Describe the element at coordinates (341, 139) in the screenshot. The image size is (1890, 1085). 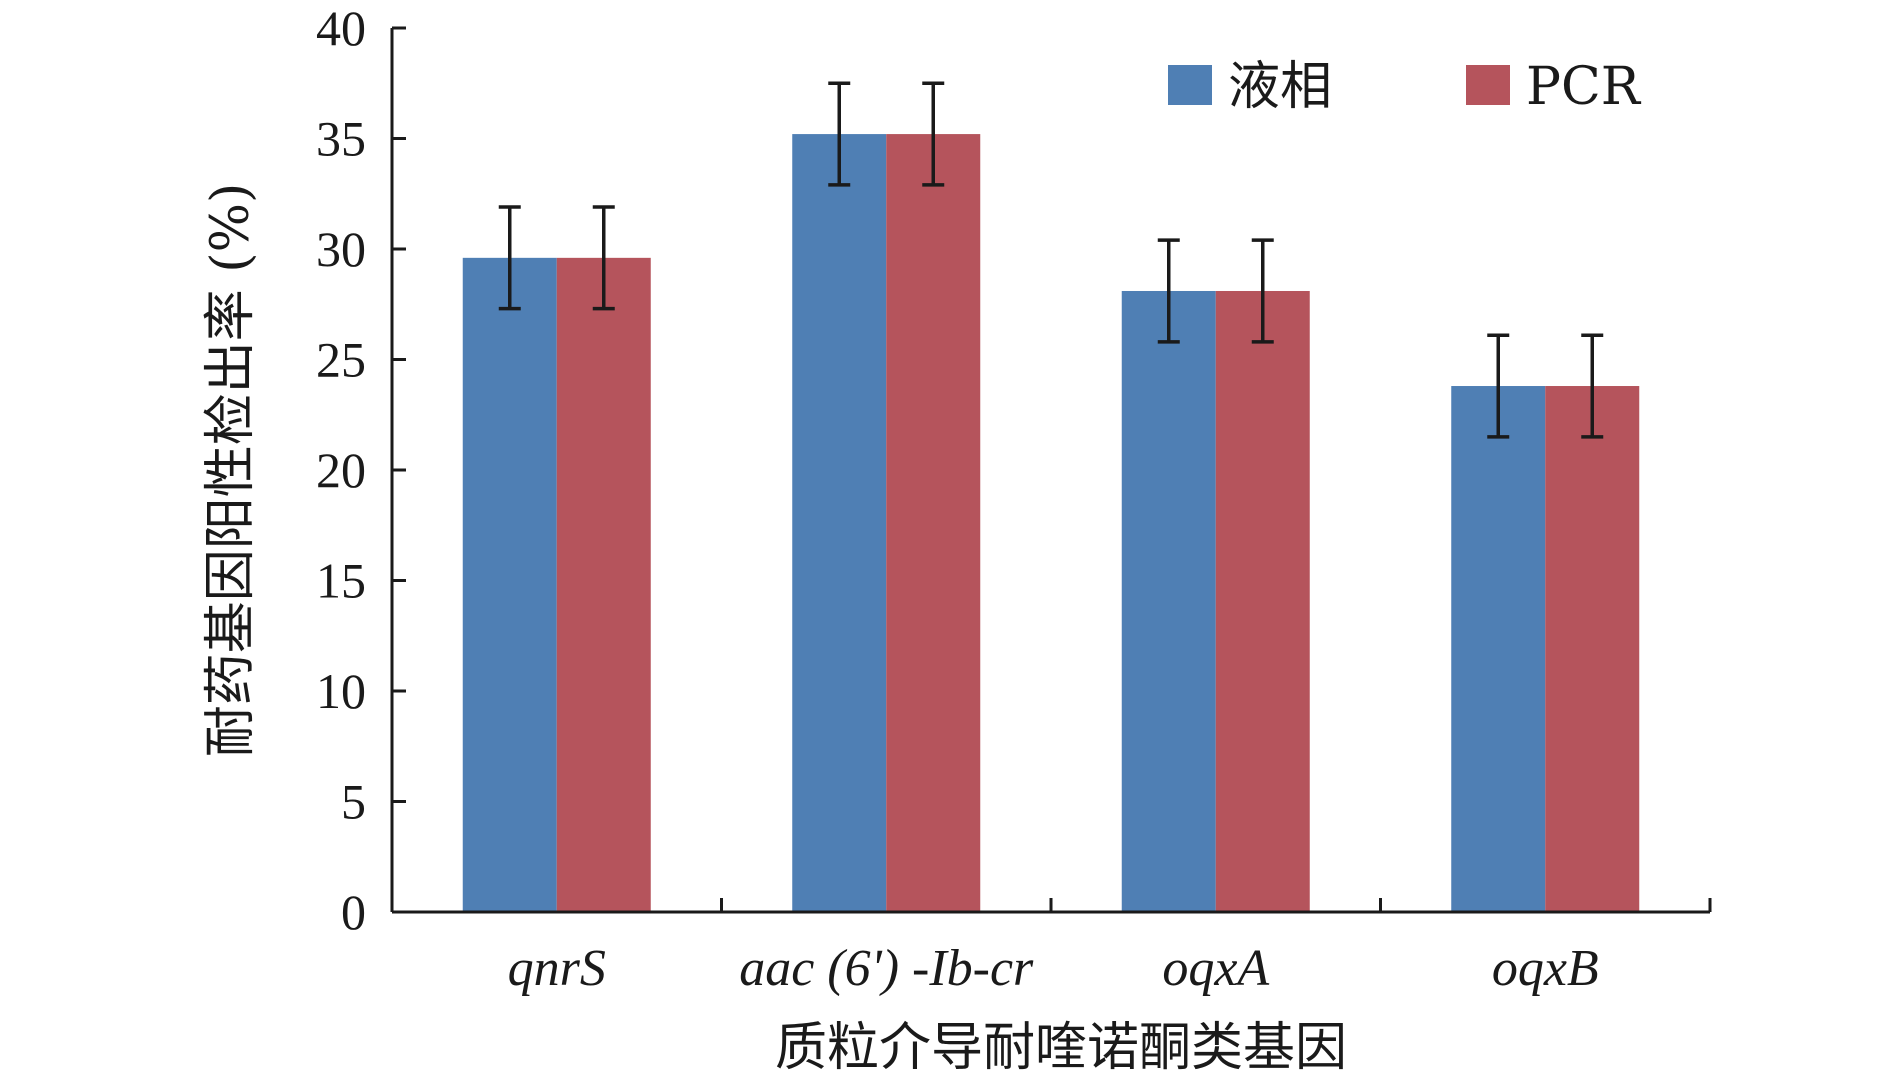
I see `y-tick-label-35: 35` at that location.